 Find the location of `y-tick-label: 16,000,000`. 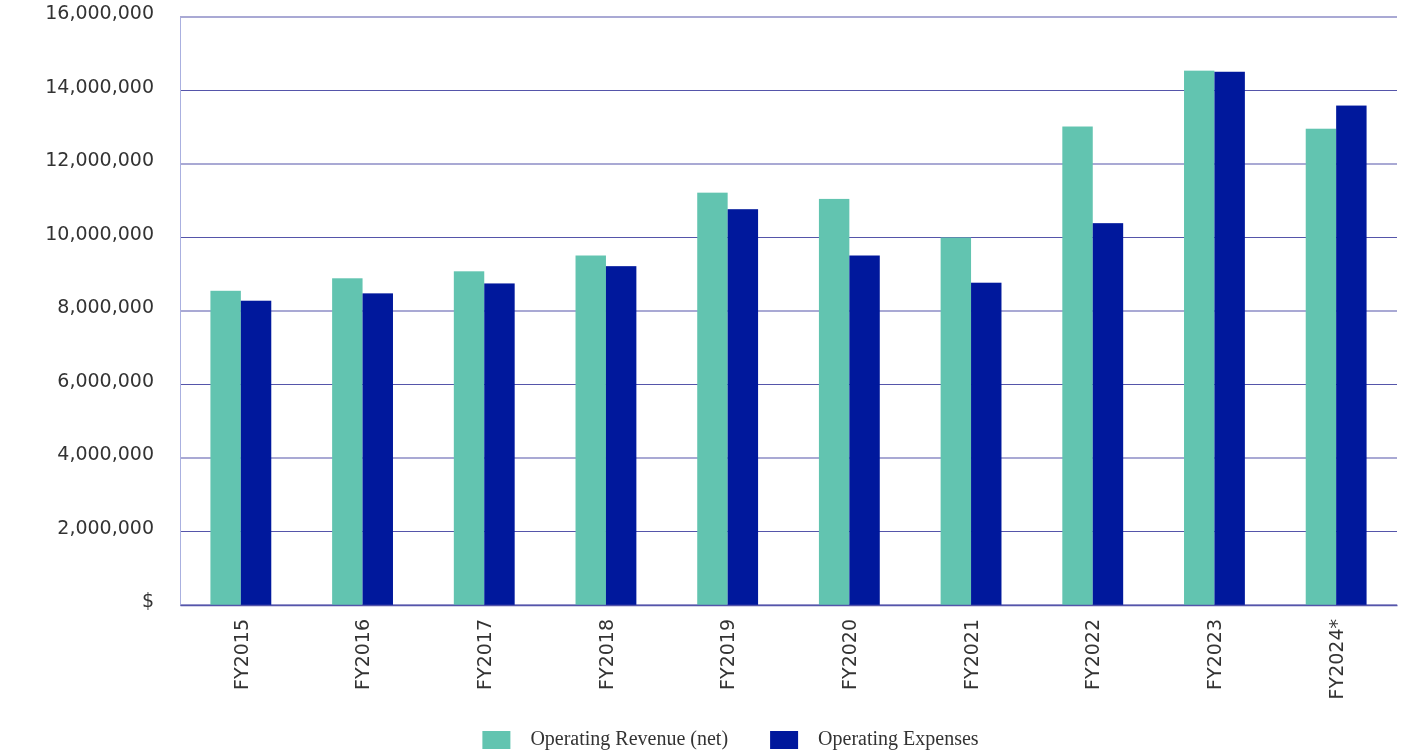

y-tick-label: 16,000,000 is located at coordinates (99, 12).